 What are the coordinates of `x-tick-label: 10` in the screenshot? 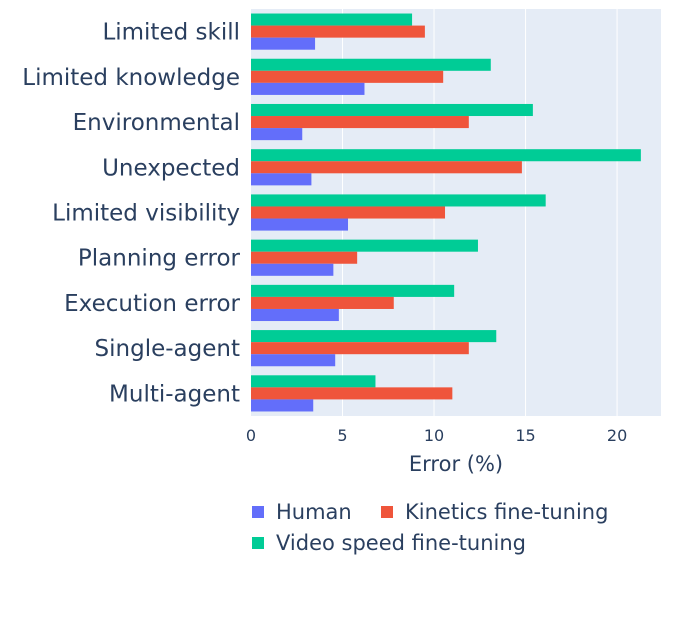 It's located at (434, 435).